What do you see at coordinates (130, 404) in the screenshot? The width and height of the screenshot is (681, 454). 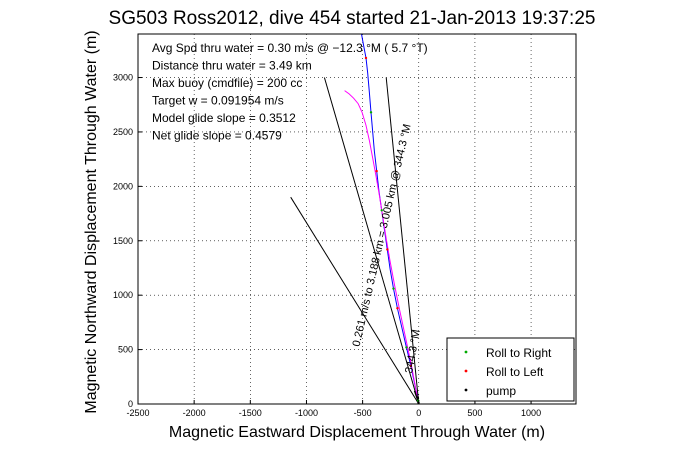 I see `y-tick-label: 0` at bounding box center [130, 404].